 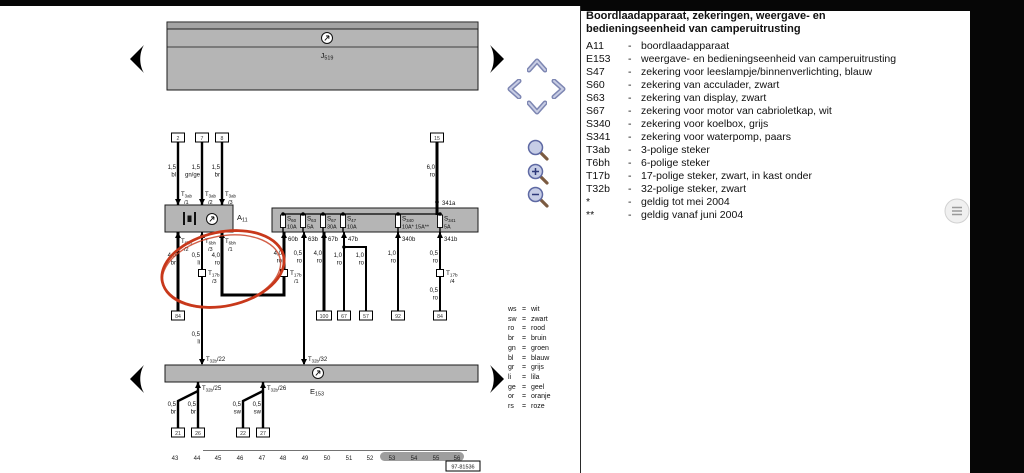 I want to click on svg-text: 4,0, so click(x=318, y=254).